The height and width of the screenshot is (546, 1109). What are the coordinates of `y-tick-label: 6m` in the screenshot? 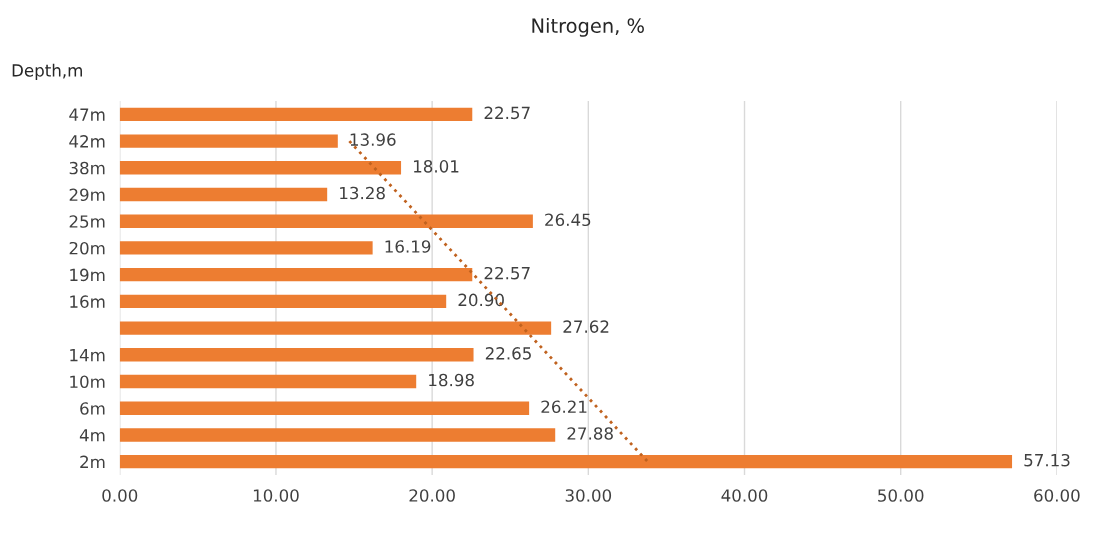 It's located at (92, 408).